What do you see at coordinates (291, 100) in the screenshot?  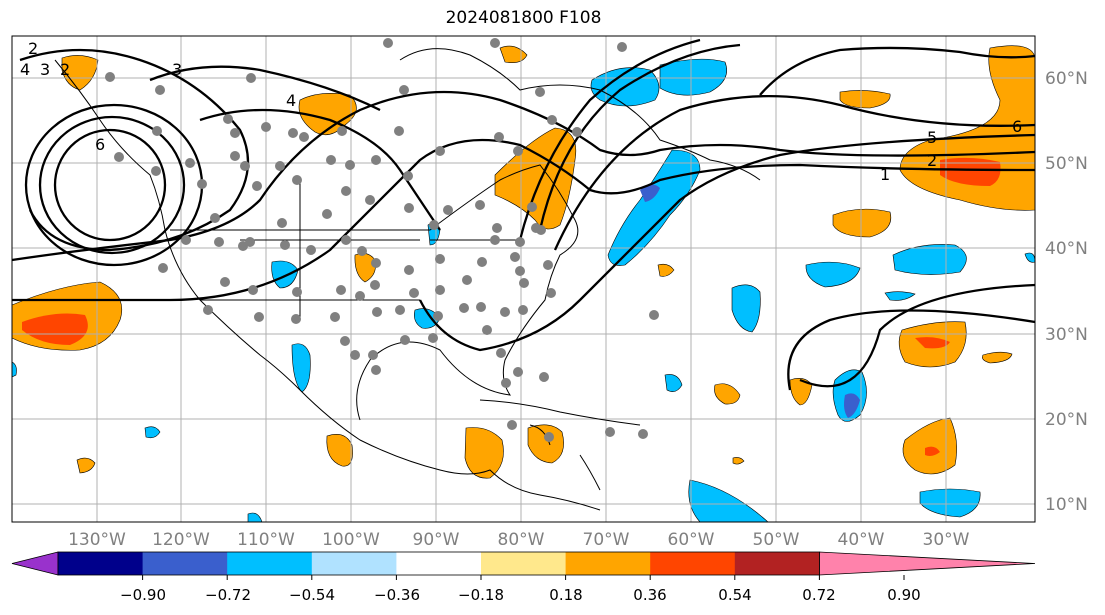 I see `contour-label: 4` at bounding box center [291, 100].